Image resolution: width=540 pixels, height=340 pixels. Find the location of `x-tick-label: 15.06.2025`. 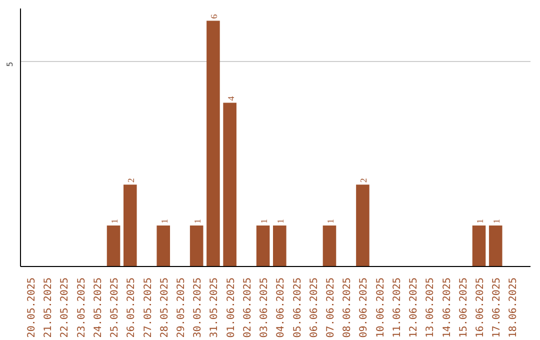

x-tick-label: 15.06.2025 is located at coordinates (464, 307).